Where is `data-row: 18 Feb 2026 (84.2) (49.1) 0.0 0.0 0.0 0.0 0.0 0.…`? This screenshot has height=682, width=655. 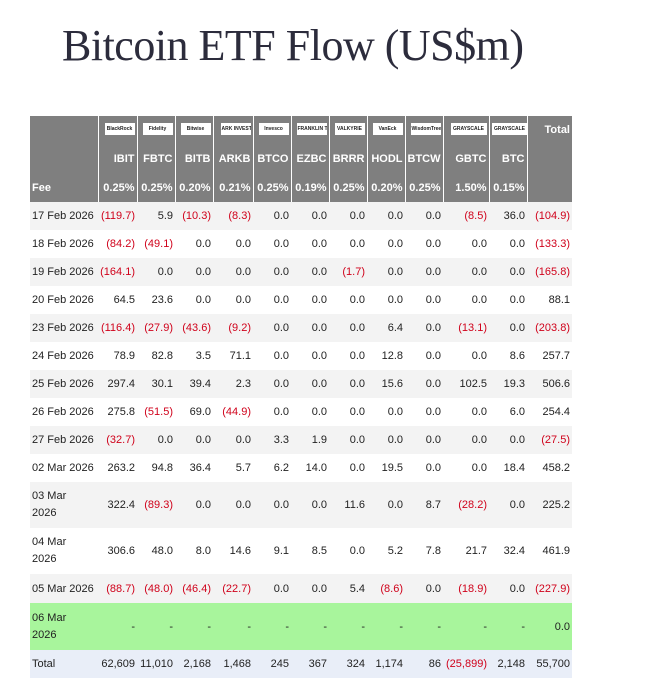 data-row: 18 Feb 2026 (84.2) (49.1) 0.0 0.0 0.0 0.0 0.0 0.… is located at coordinates (301, 244).